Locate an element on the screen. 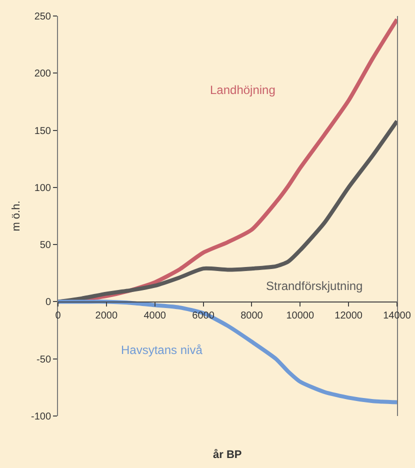  x-tick-label: 2000 is located at coordinates (106, 316).